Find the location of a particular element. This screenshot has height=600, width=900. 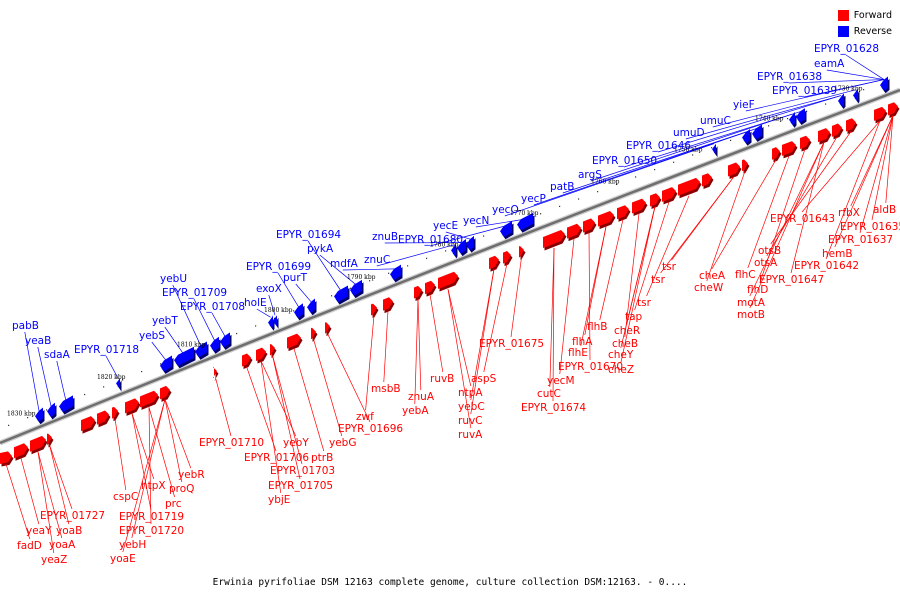

forward-gene-label: EPYR_01710 is located at coordinates (231, 443).